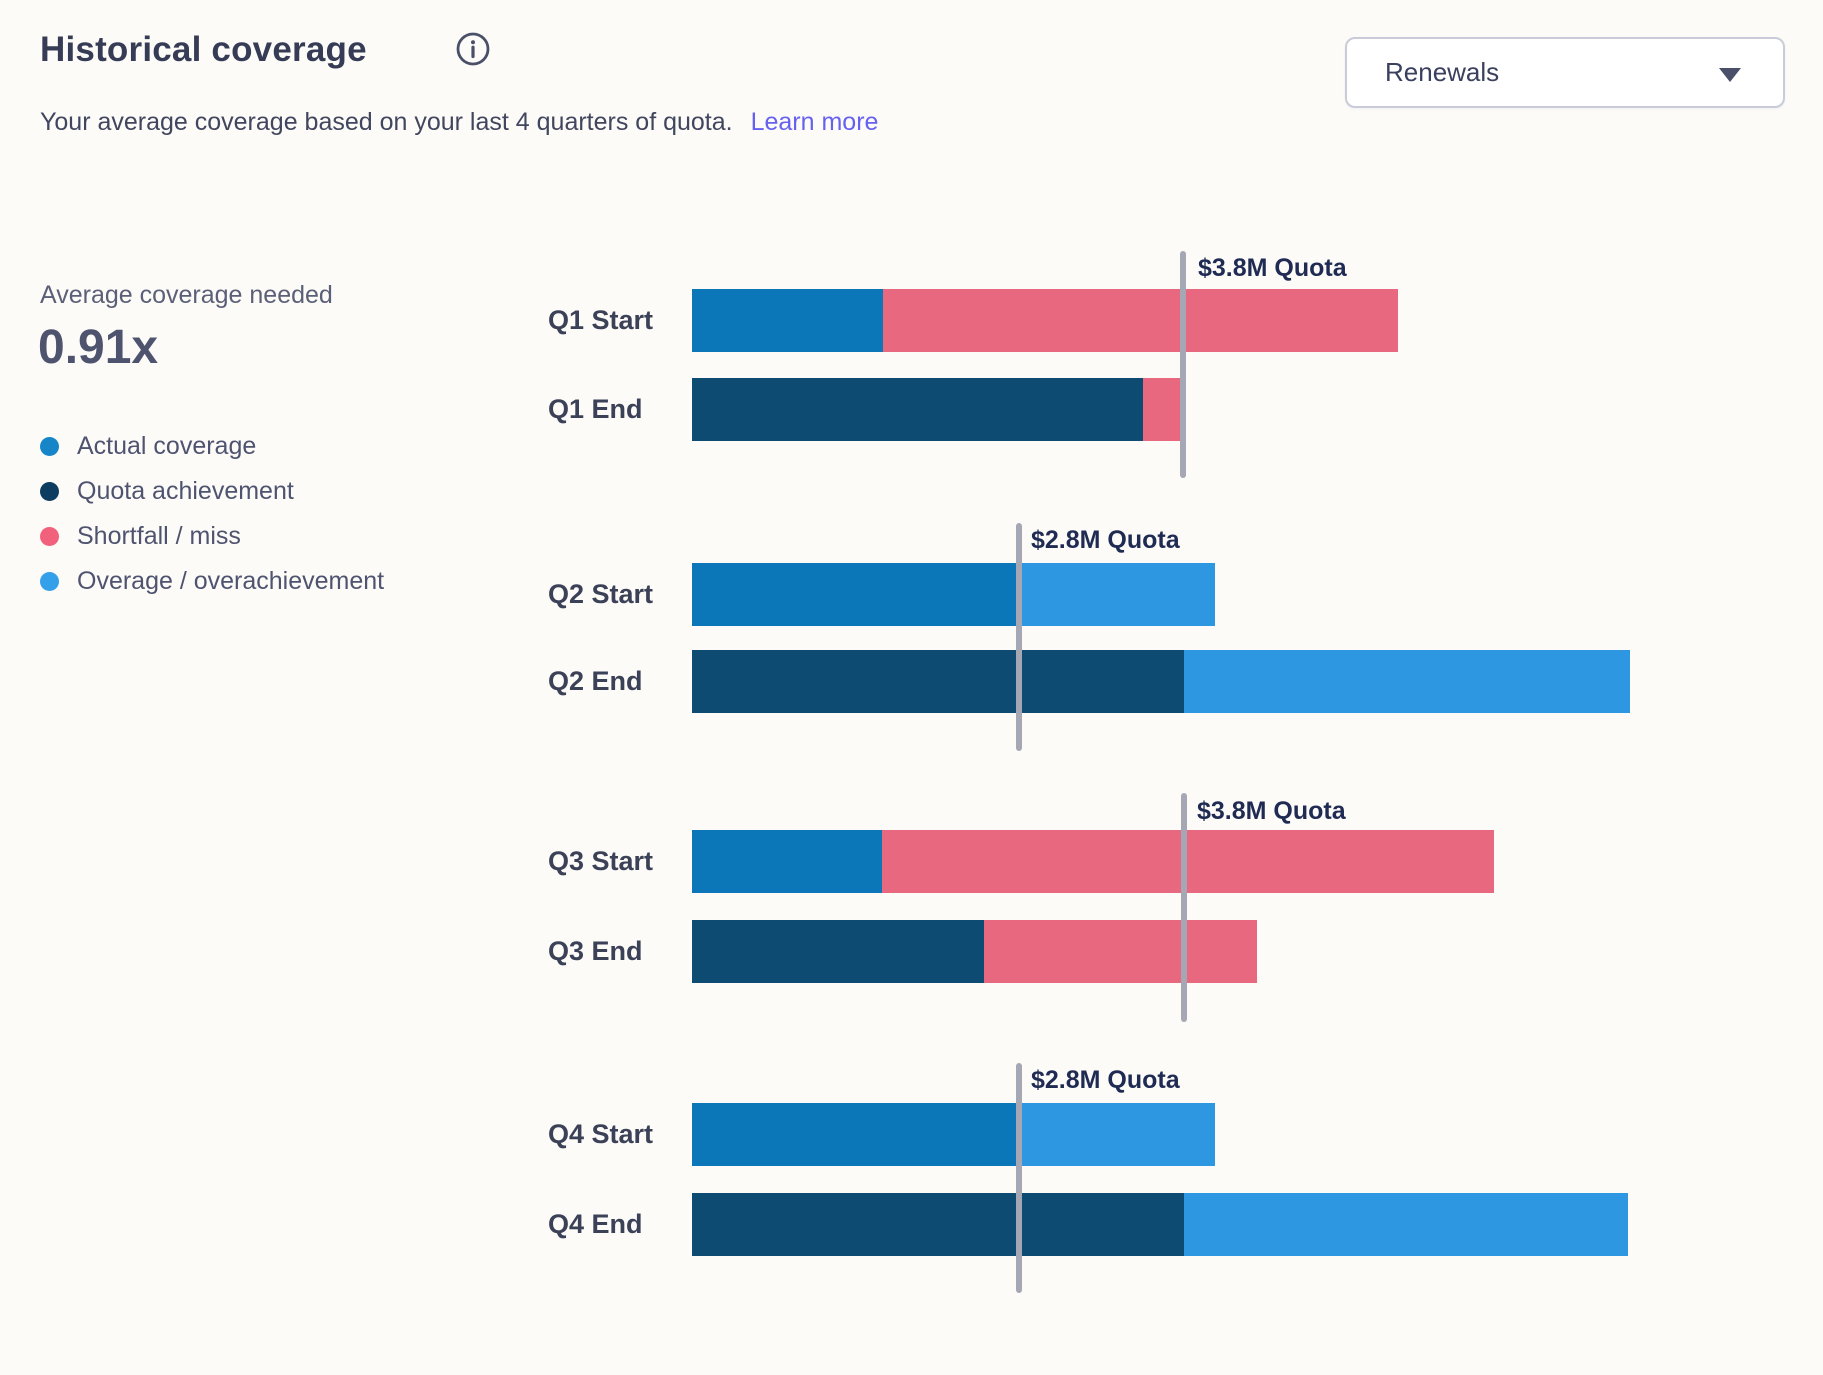  I want to click on row-label-q2-end: Q2 End, so click(595, 681).